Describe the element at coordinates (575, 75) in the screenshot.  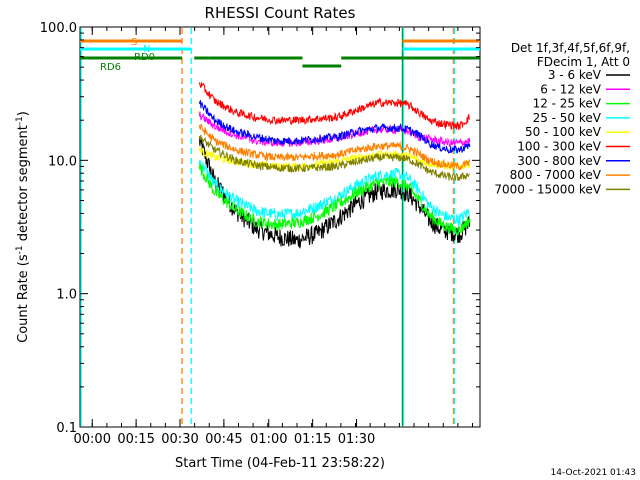
I see `legend-entry-label: 3 - 6 keV` at that location.